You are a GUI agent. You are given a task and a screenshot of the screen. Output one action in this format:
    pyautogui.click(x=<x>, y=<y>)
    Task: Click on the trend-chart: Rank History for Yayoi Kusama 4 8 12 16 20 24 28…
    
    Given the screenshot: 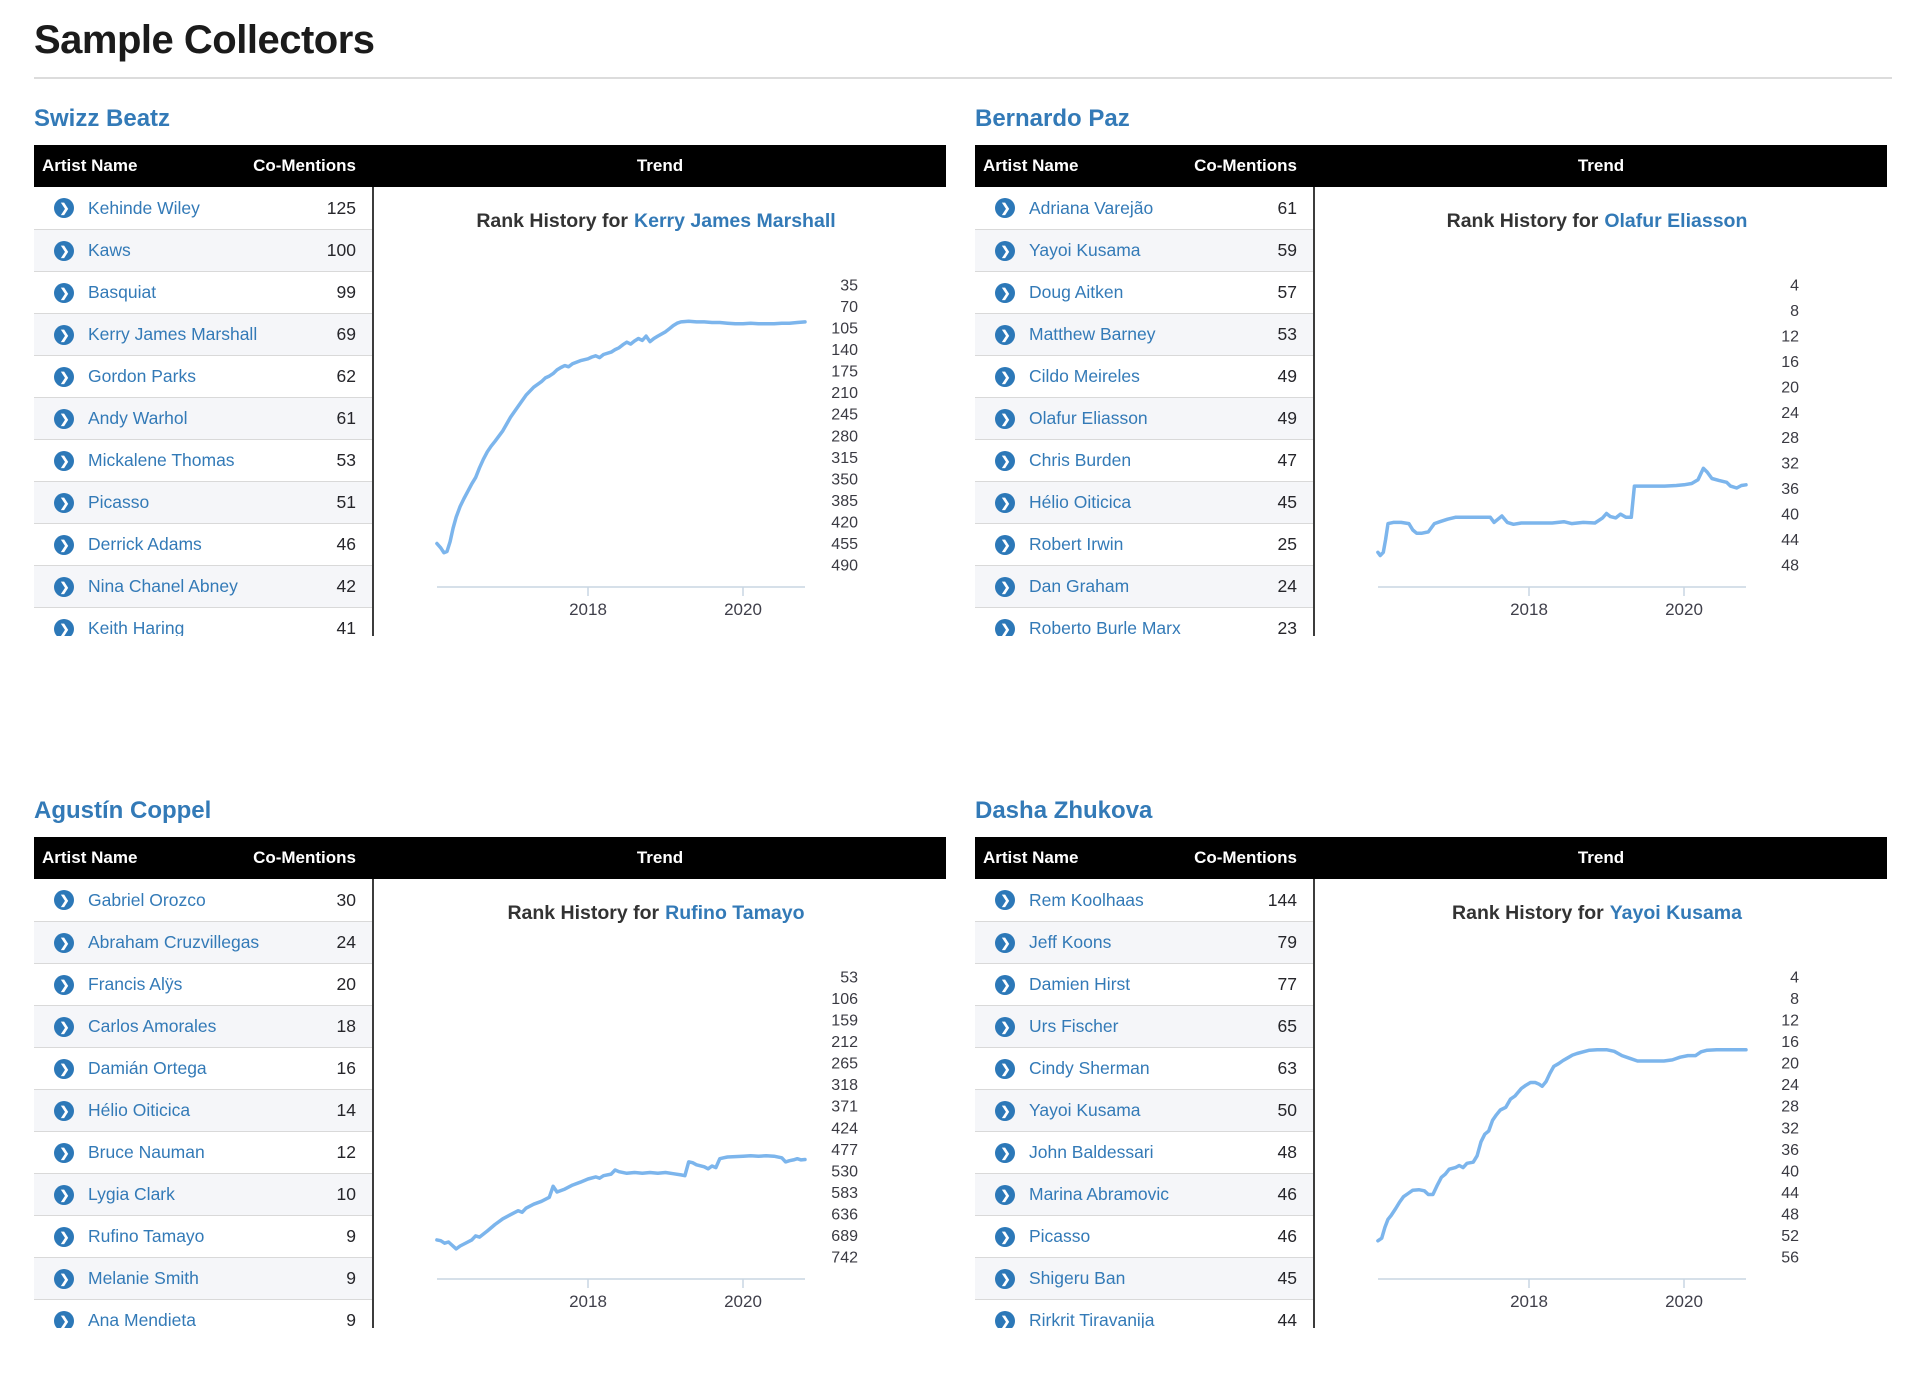 What is the action you would take?
    pyautogui.click(x=1601, y=1105)
    